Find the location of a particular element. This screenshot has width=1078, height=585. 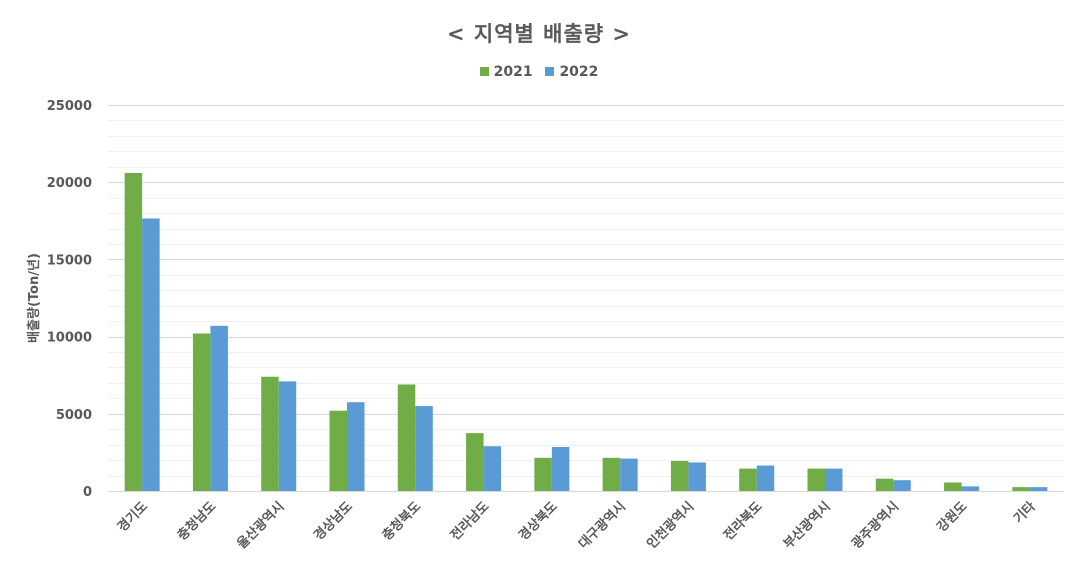

x-category-label: 강원도 is located at coordinates (952, 516).